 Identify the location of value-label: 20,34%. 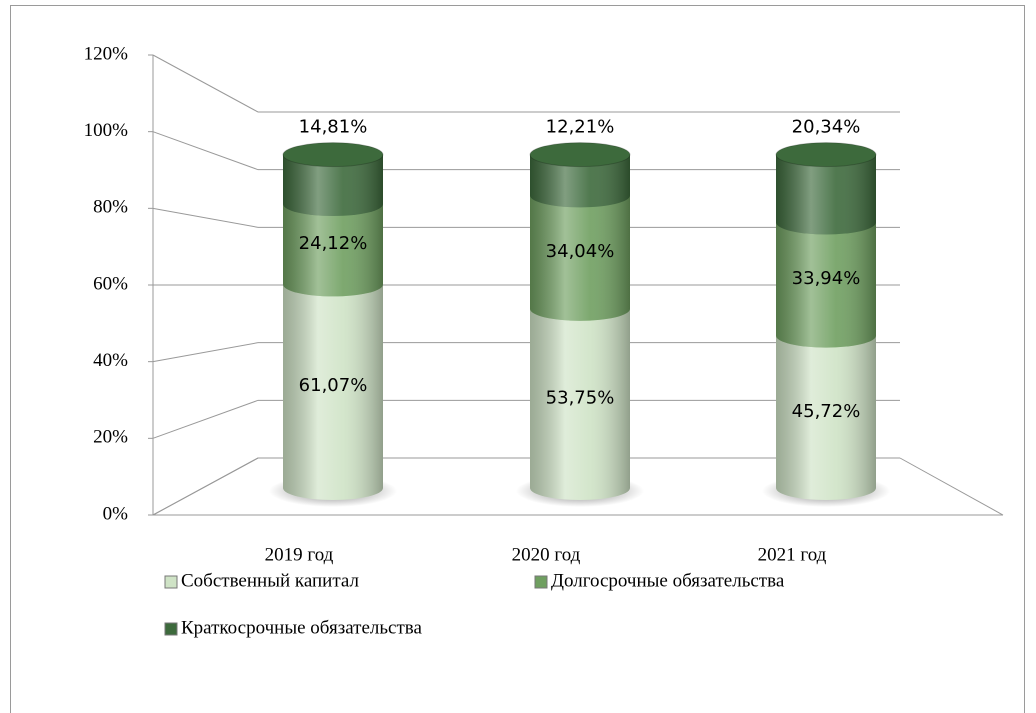
(826, 127).